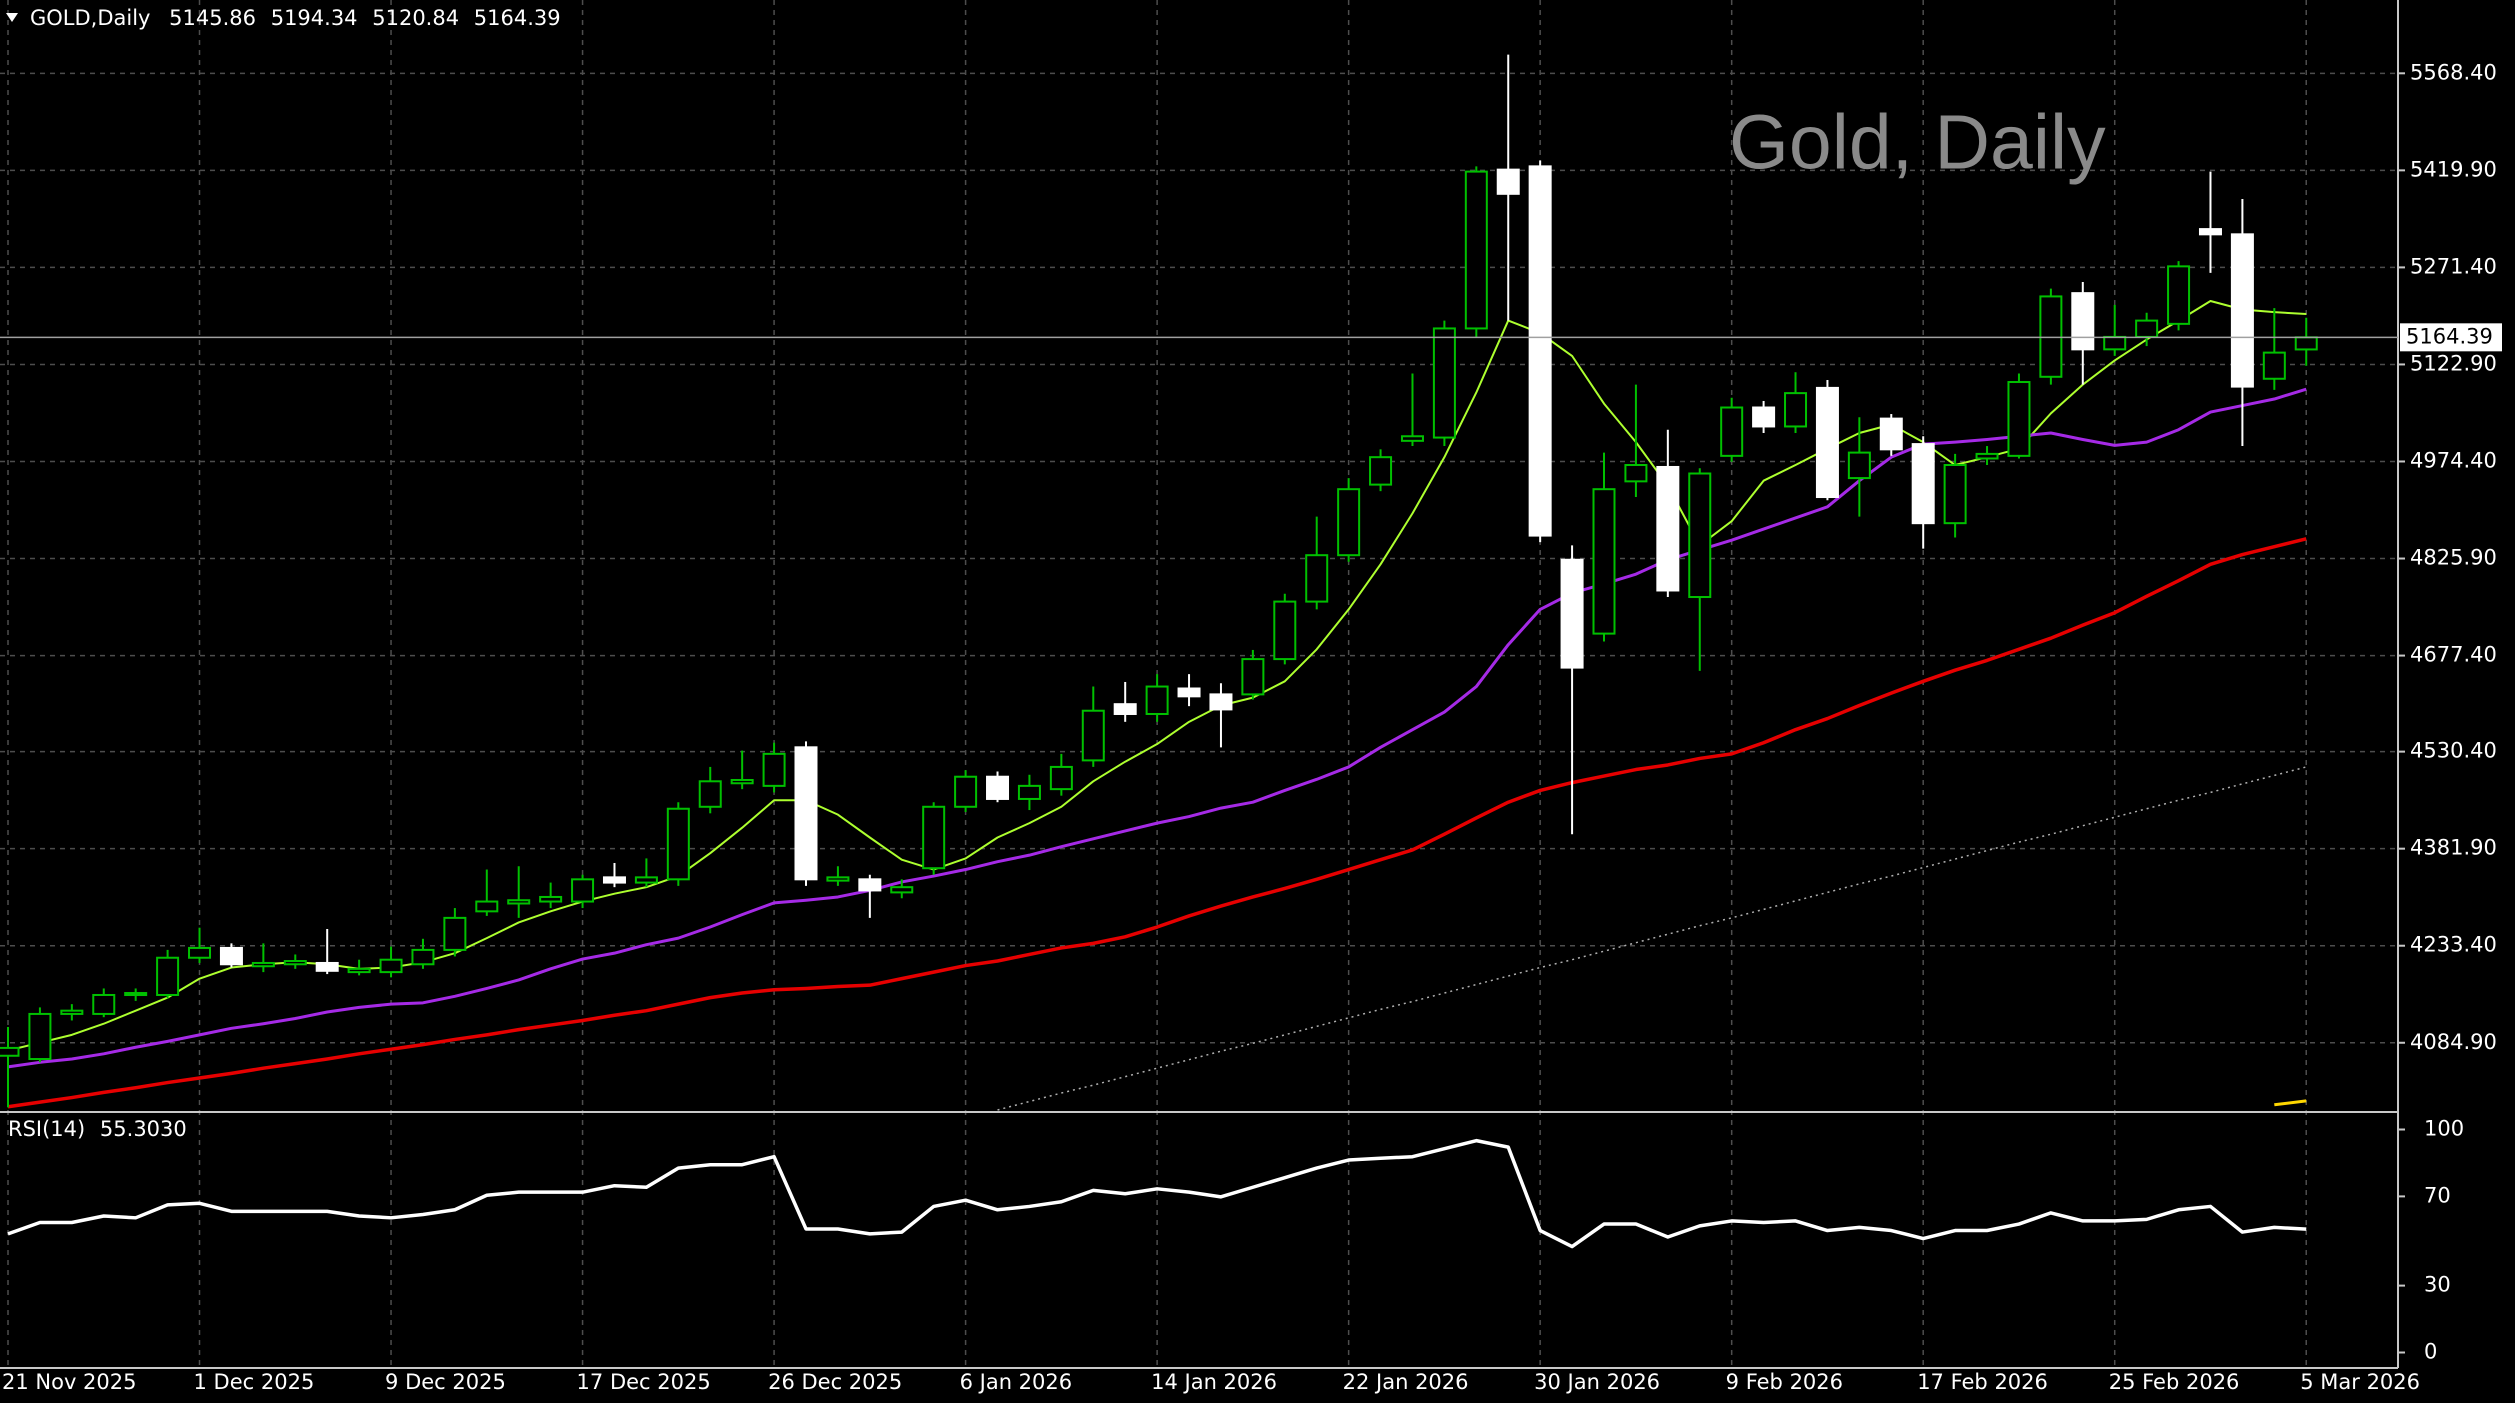  Describe the element at coordinates (2453, 363) in the screenshot. I see `y-tick-label: 5122.90` at that location.